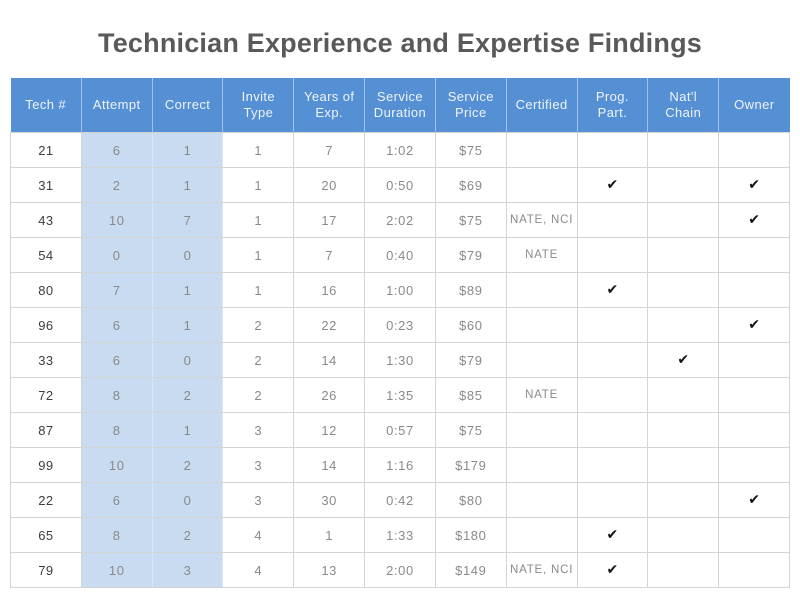 This screenshot has height=609, width=800. What do you see at coordinates (329, 570) in the screenshot?
I see `cell-years-of-exp: 13` at bounding box center [329, 570].